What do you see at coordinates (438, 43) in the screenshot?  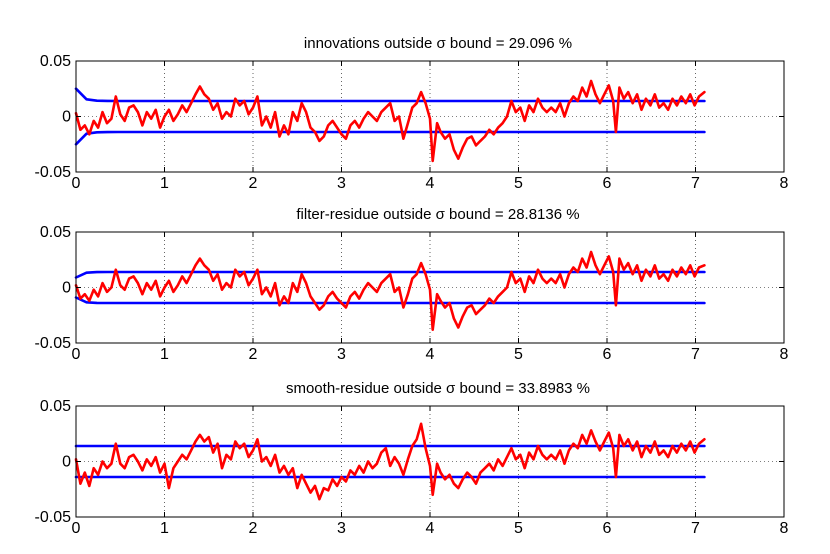 I see `chart-title: innovations outside σ bound = 29.096 %` at bounding box center [438, 43].